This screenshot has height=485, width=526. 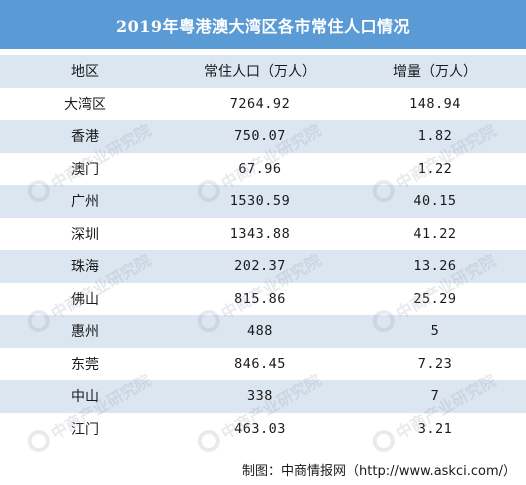 I want to click on region-cell: 大湾区, so click(x=85, y=104).